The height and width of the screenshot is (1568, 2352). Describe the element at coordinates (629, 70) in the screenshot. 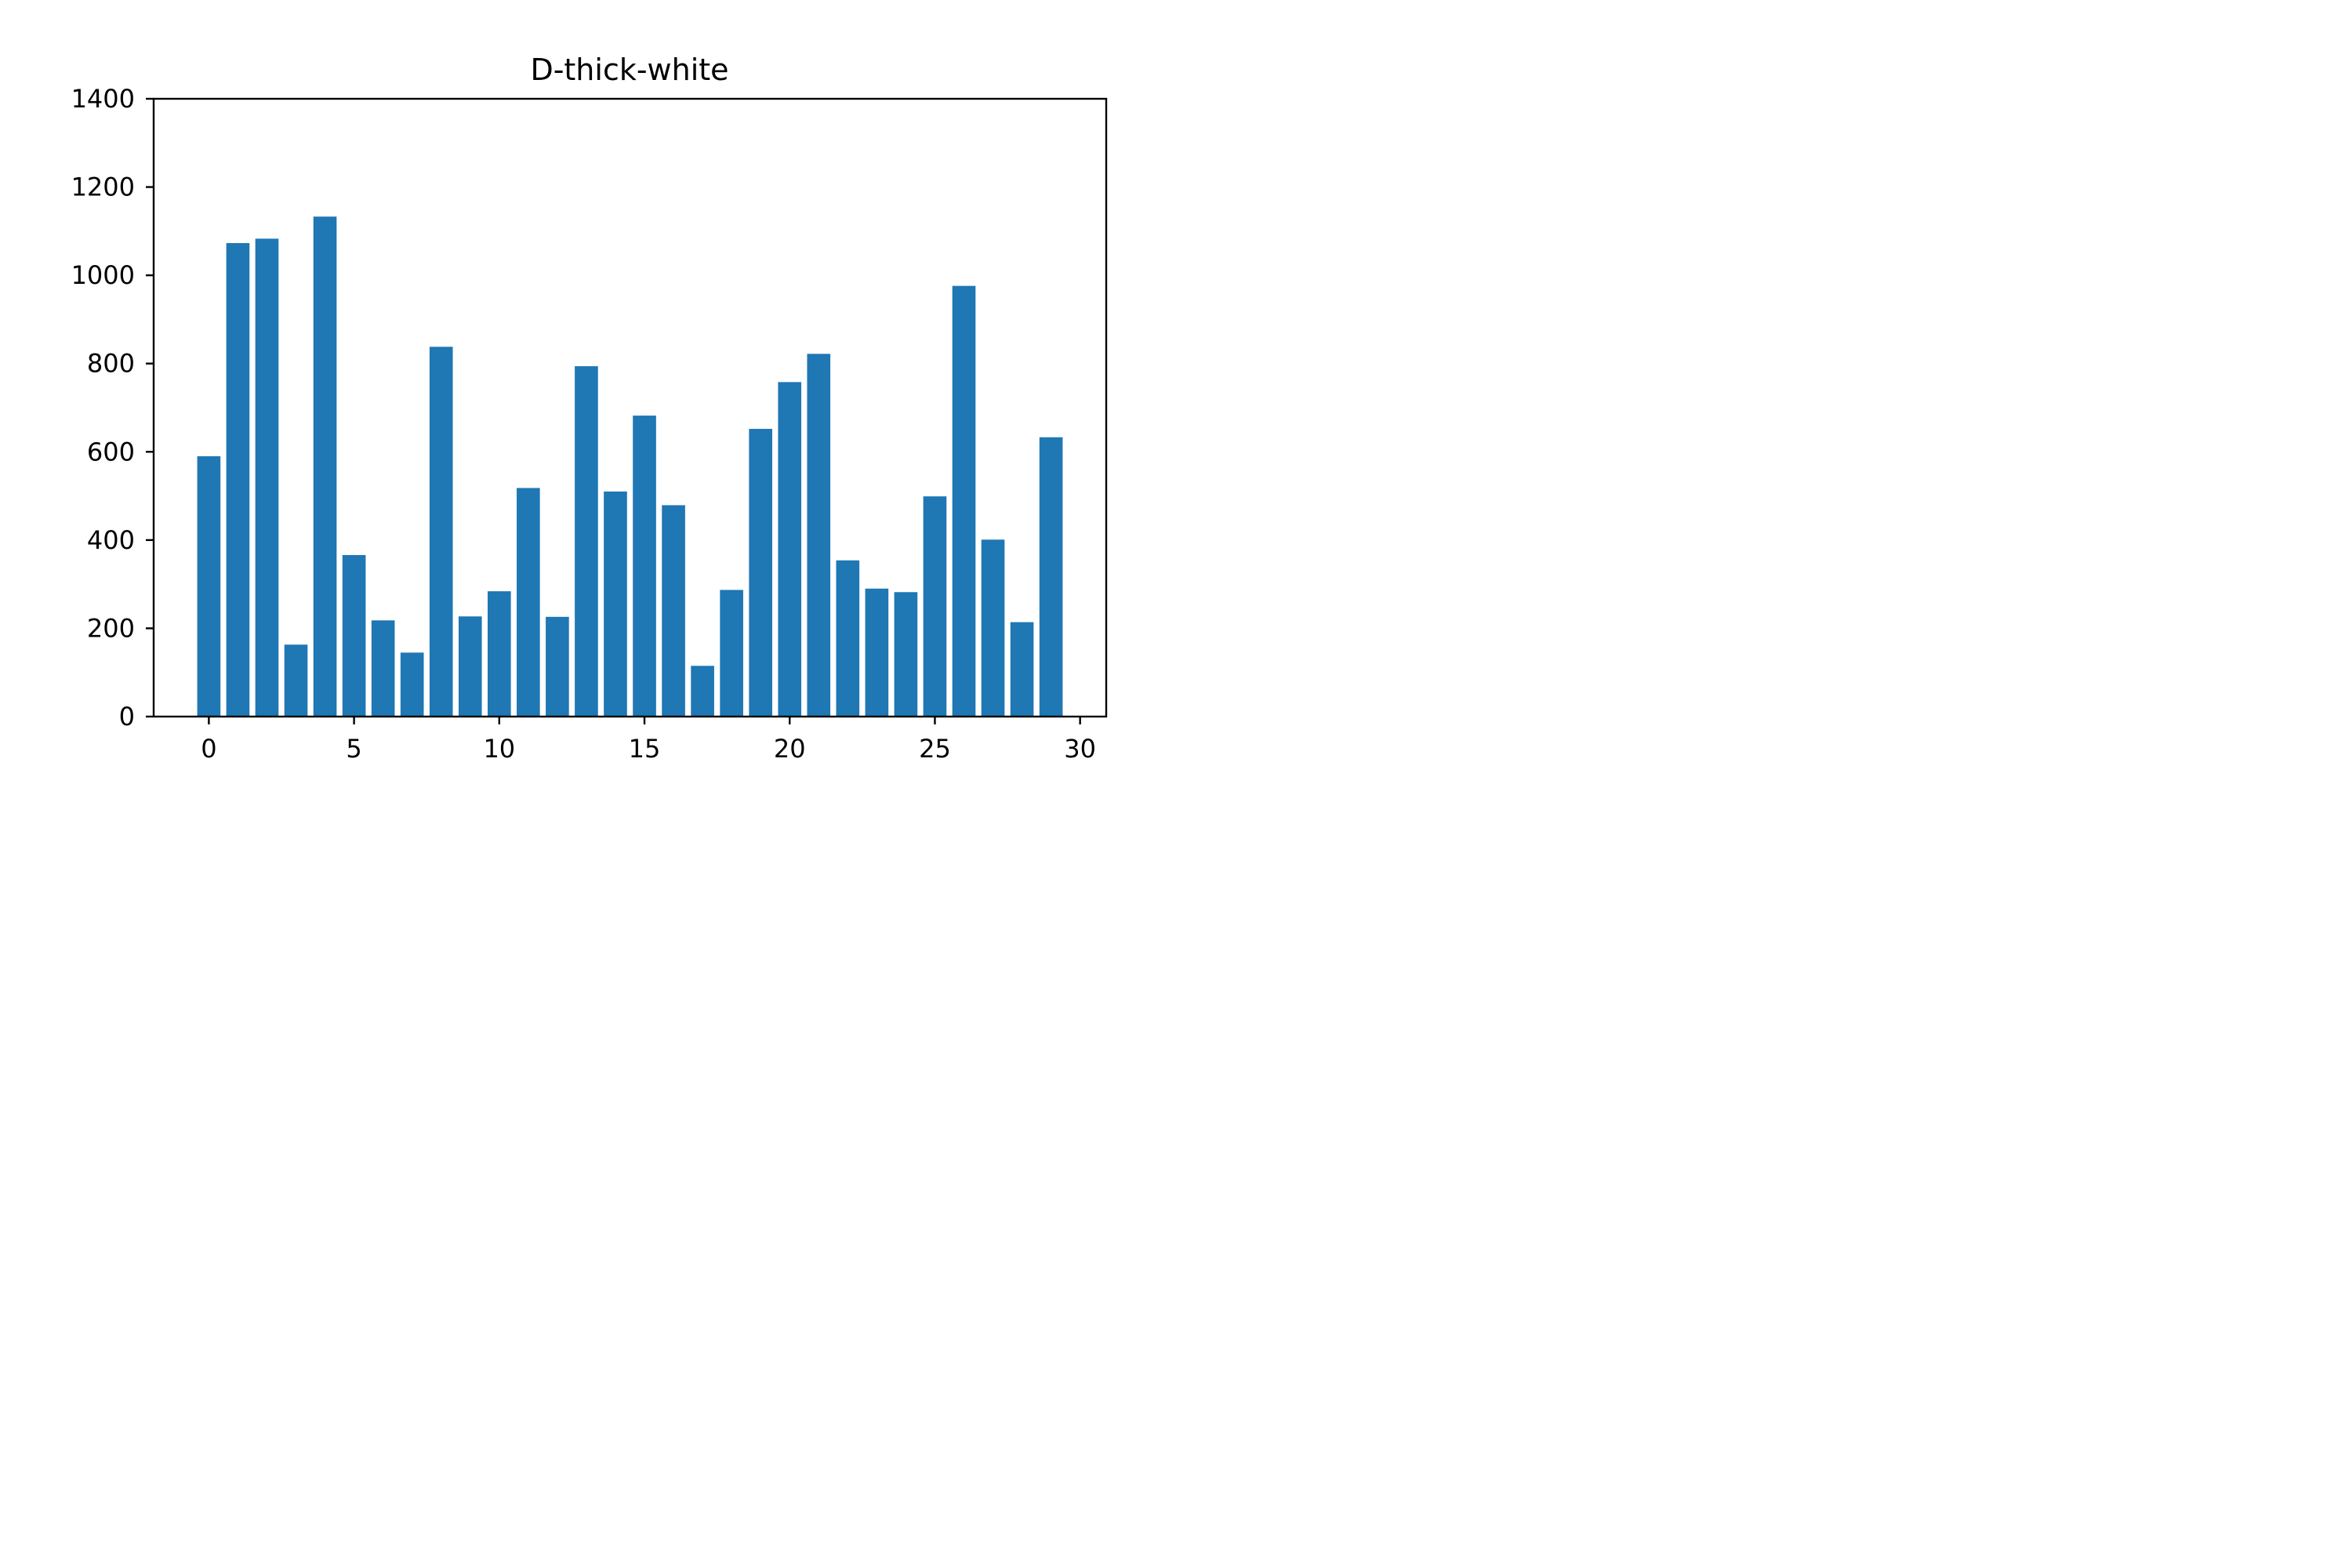

I see `chart-title: D-thick-white` at that location.